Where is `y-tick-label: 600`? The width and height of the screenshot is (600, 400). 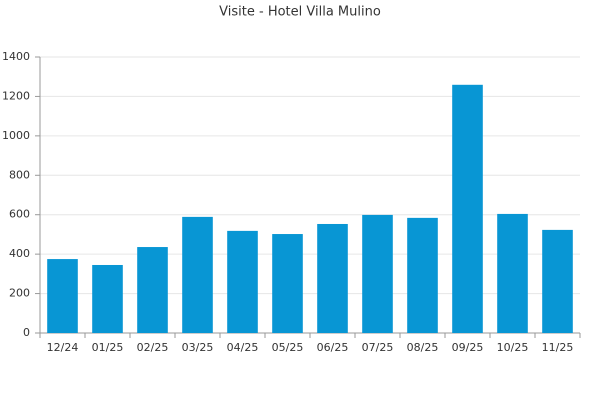
y-tick-label: 600 is located at coordinates (19, 214).